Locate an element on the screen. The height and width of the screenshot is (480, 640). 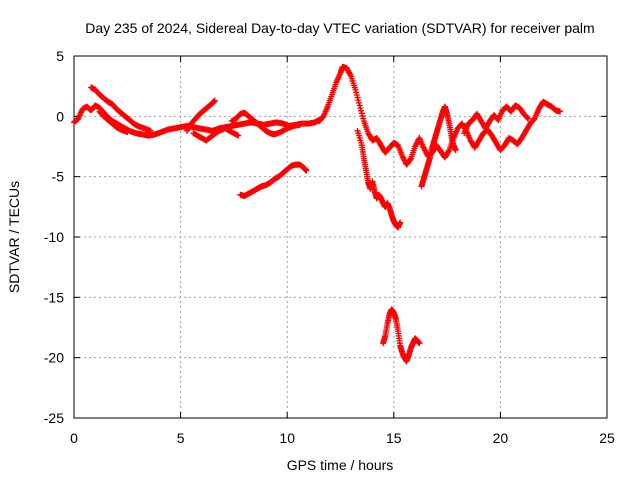
series-track-k is located at coordinates (438, 146).